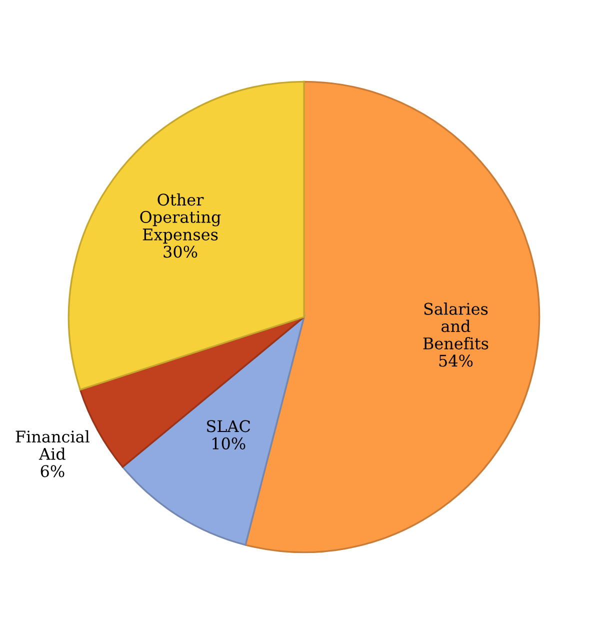 The image size is (598, 621). I want to click on data-label: 6%, so click(52, 471).